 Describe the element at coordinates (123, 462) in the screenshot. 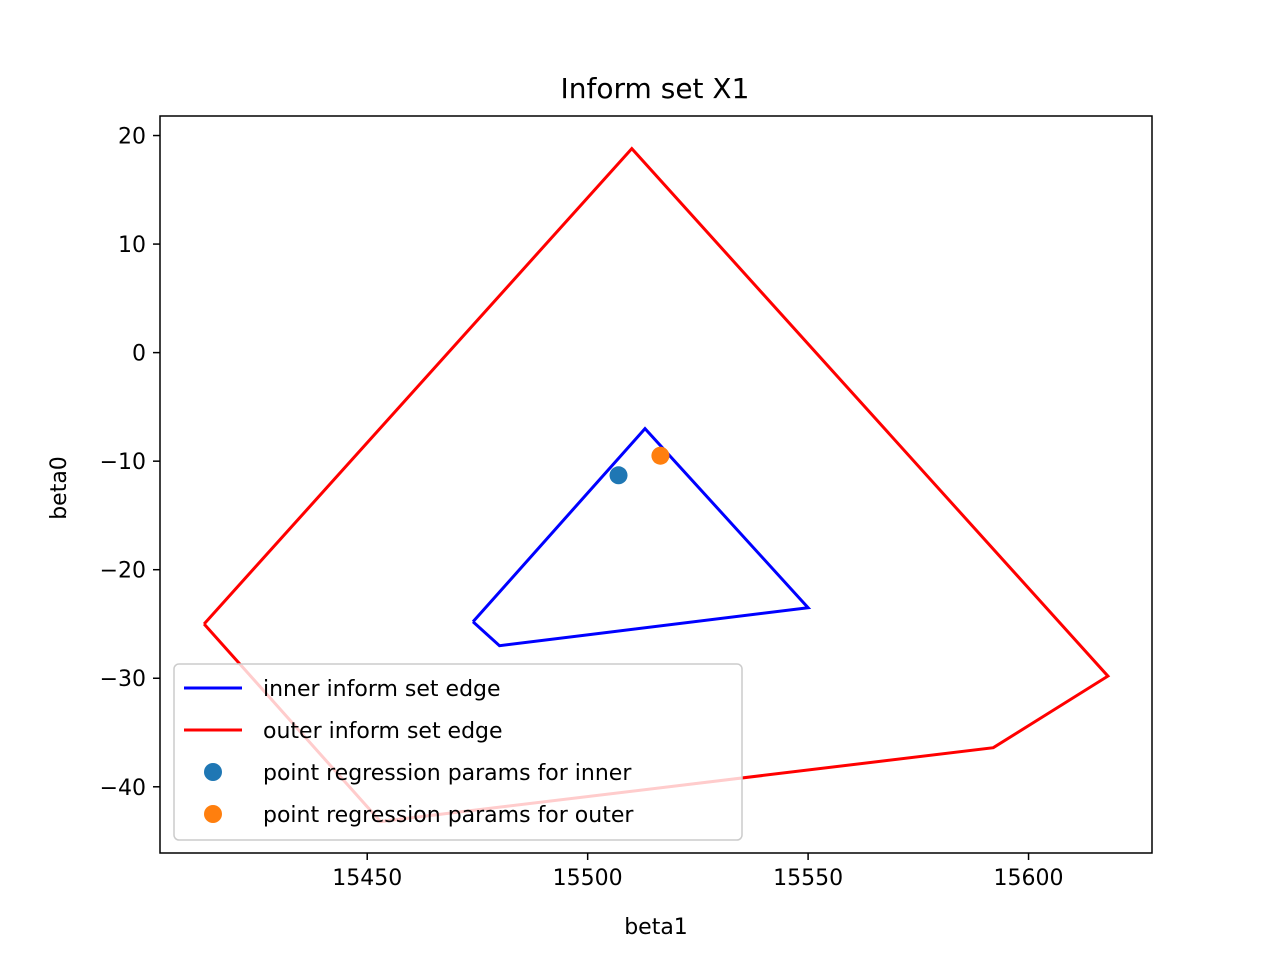

I see `y-tick-label: −10` at that location.